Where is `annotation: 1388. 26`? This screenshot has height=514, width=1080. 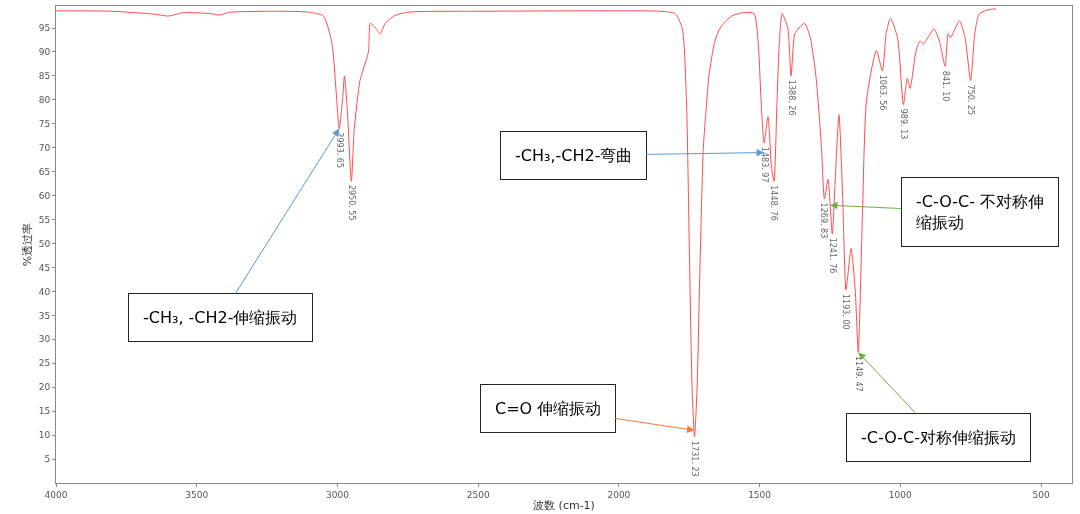
annotation: 1388. 26 is located at coordinates (791, 97).